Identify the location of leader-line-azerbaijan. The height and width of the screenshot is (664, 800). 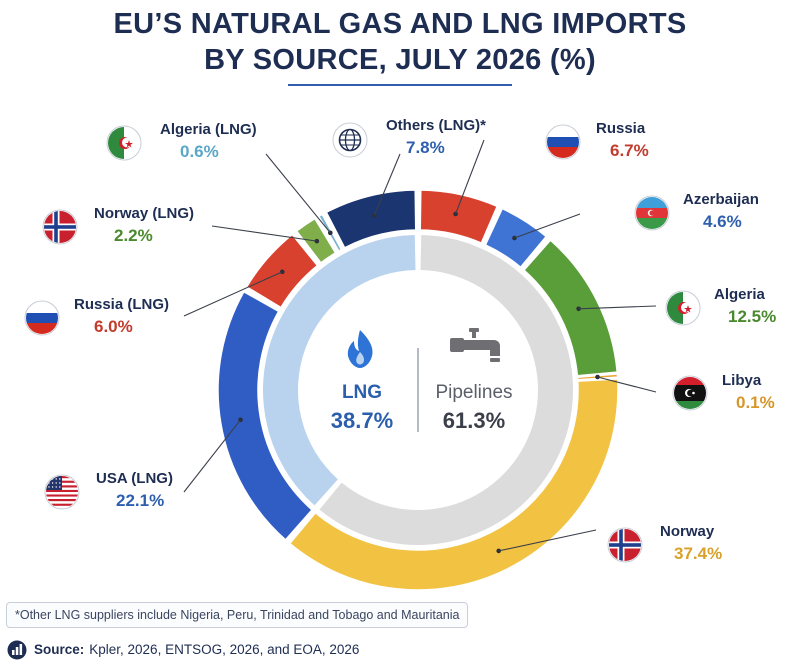
(547, 226).